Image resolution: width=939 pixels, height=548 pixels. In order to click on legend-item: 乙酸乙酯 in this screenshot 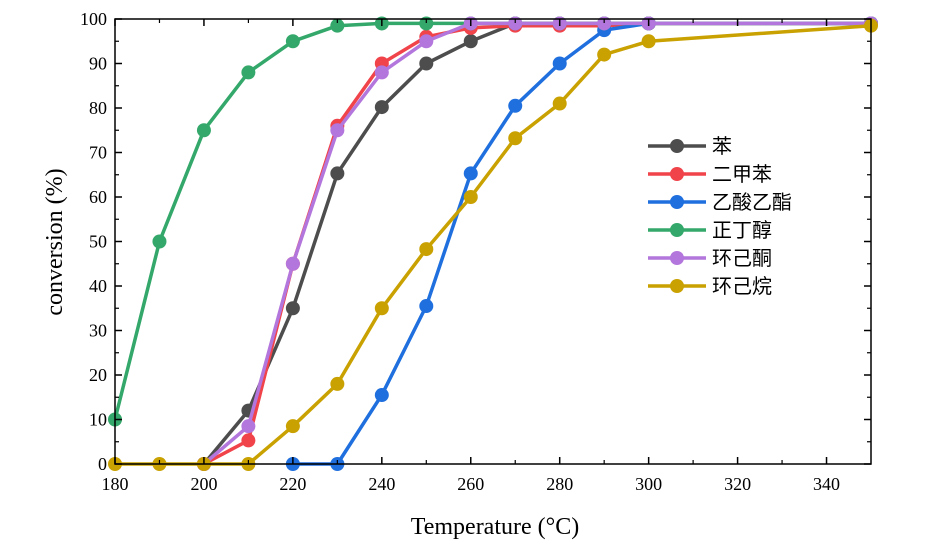, I will do `click(720, 202)`.